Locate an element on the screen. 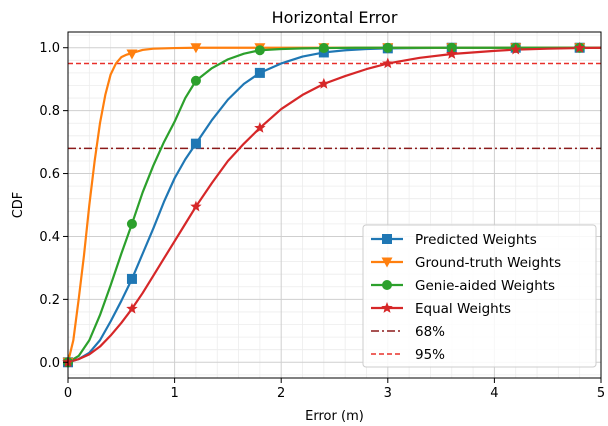 The height and width of the screenshot is (426, 608). y-tick-label: 0.0 is located at coordinates (49, 363).